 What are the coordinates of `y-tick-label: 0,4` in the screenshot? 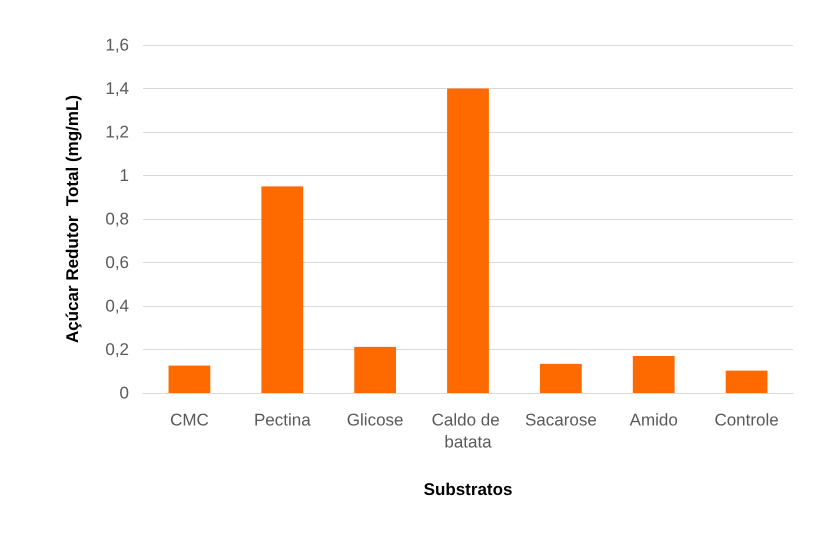 It's located at (117, 306).